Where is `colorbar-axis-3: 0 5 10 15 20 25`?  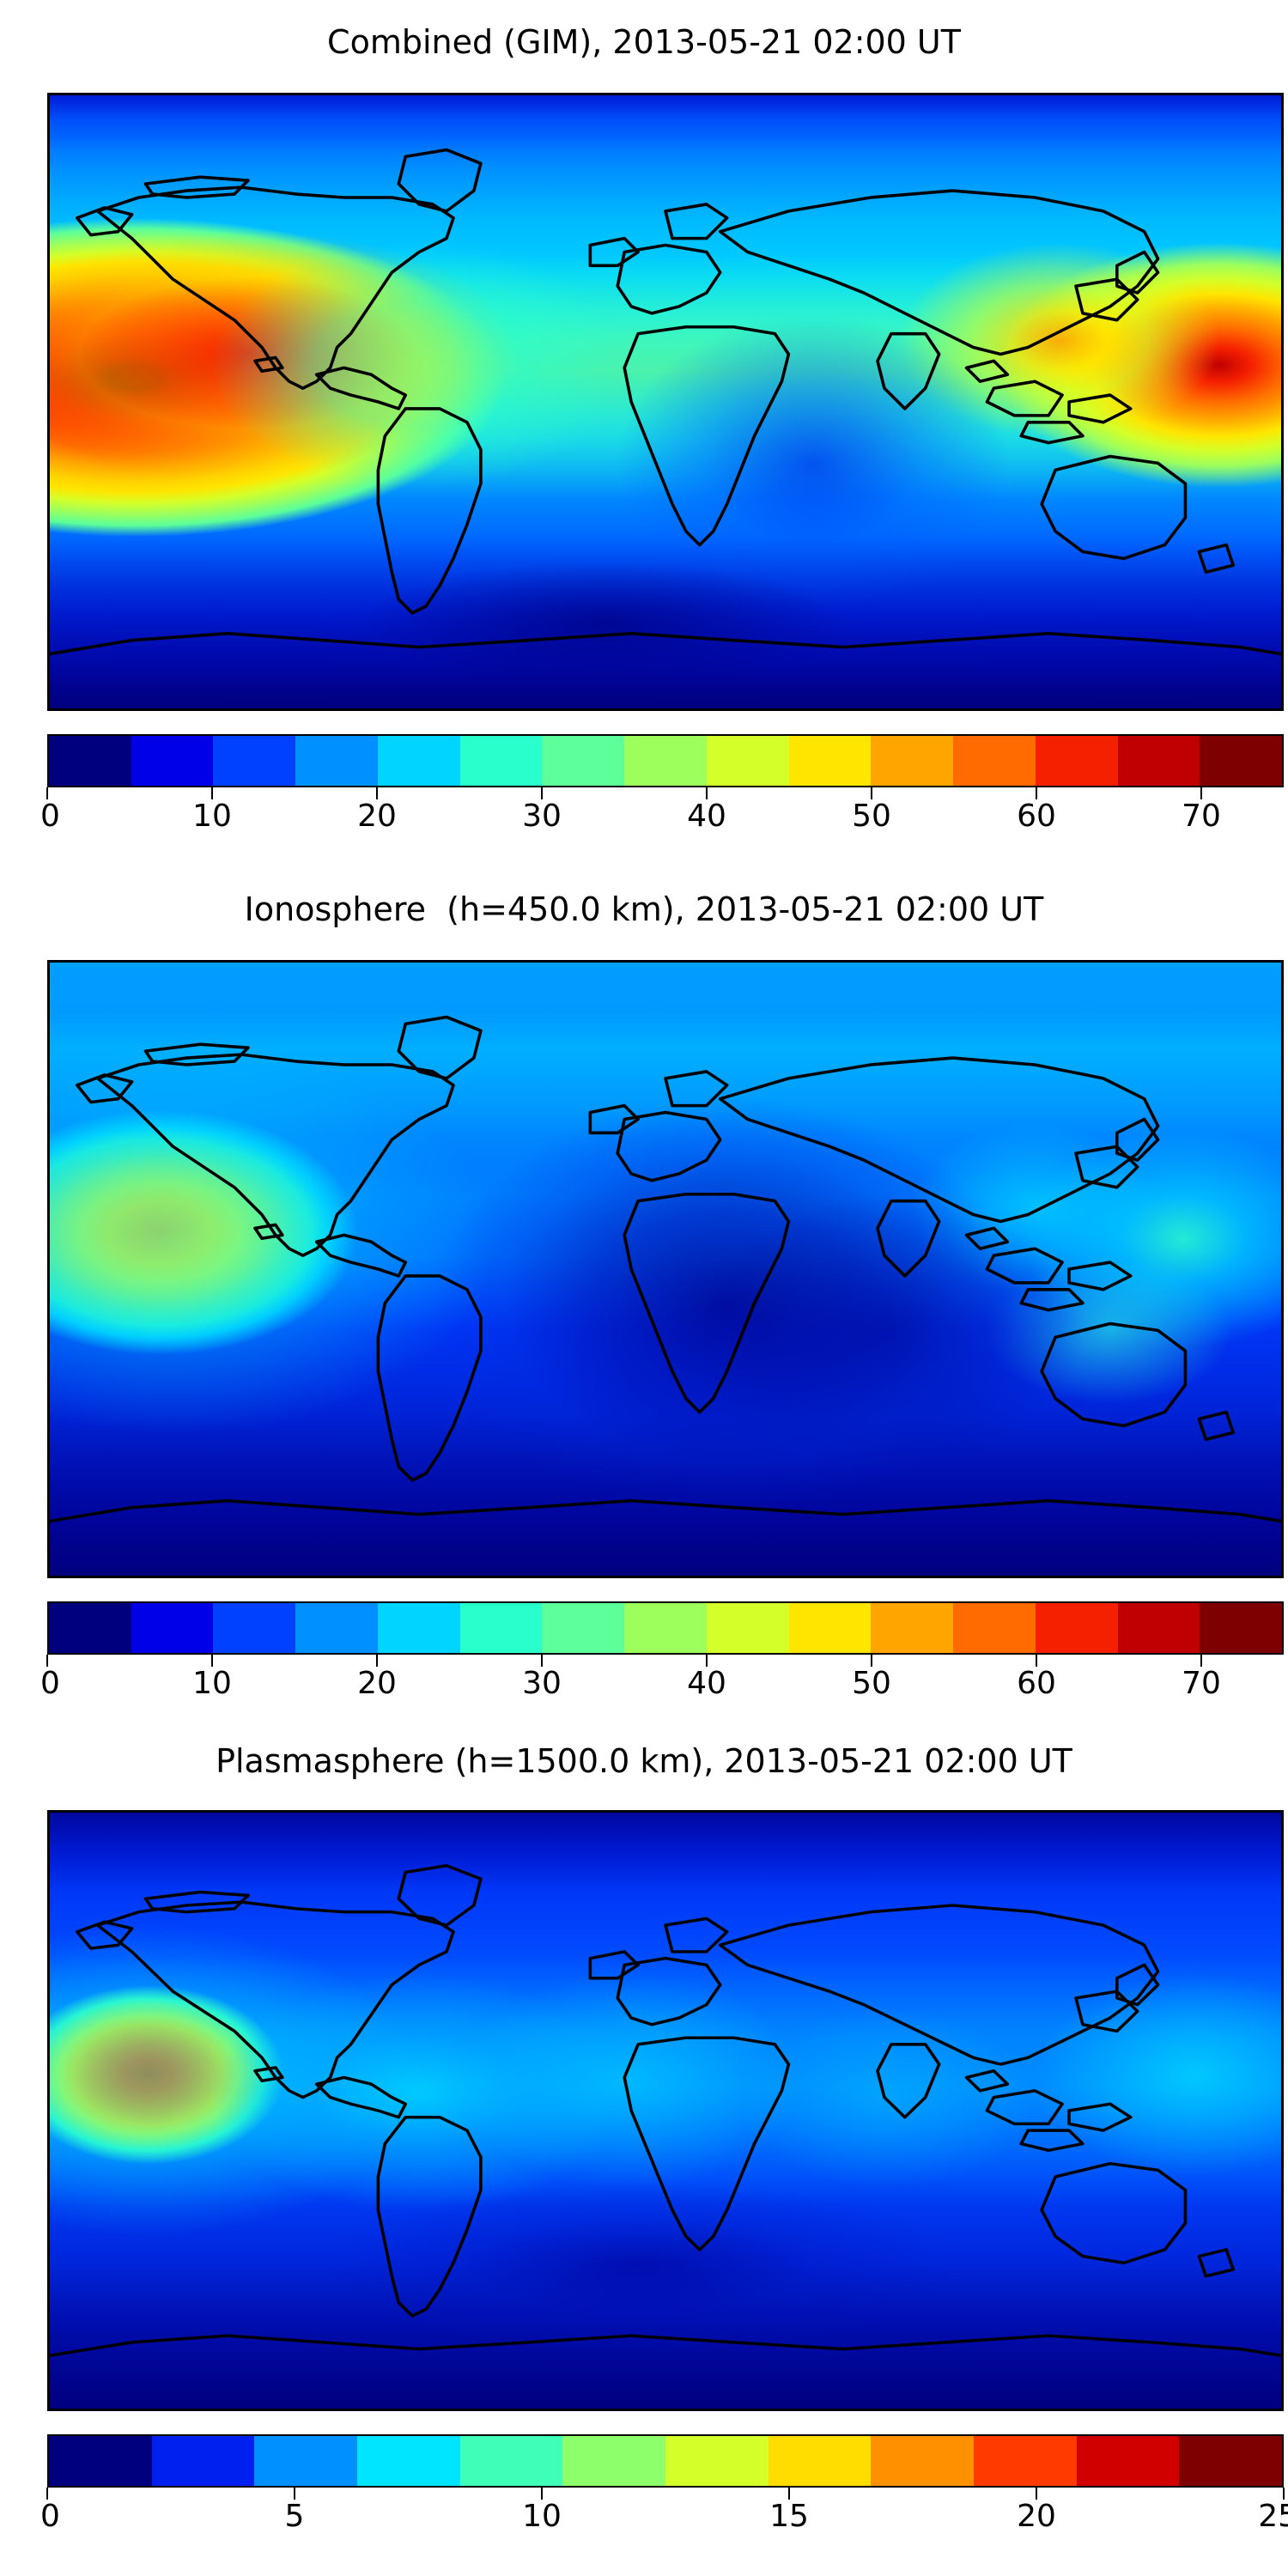
colorbar-axis-3: 0 5 10 15 20 25 is located at coordinates (664, 2514).